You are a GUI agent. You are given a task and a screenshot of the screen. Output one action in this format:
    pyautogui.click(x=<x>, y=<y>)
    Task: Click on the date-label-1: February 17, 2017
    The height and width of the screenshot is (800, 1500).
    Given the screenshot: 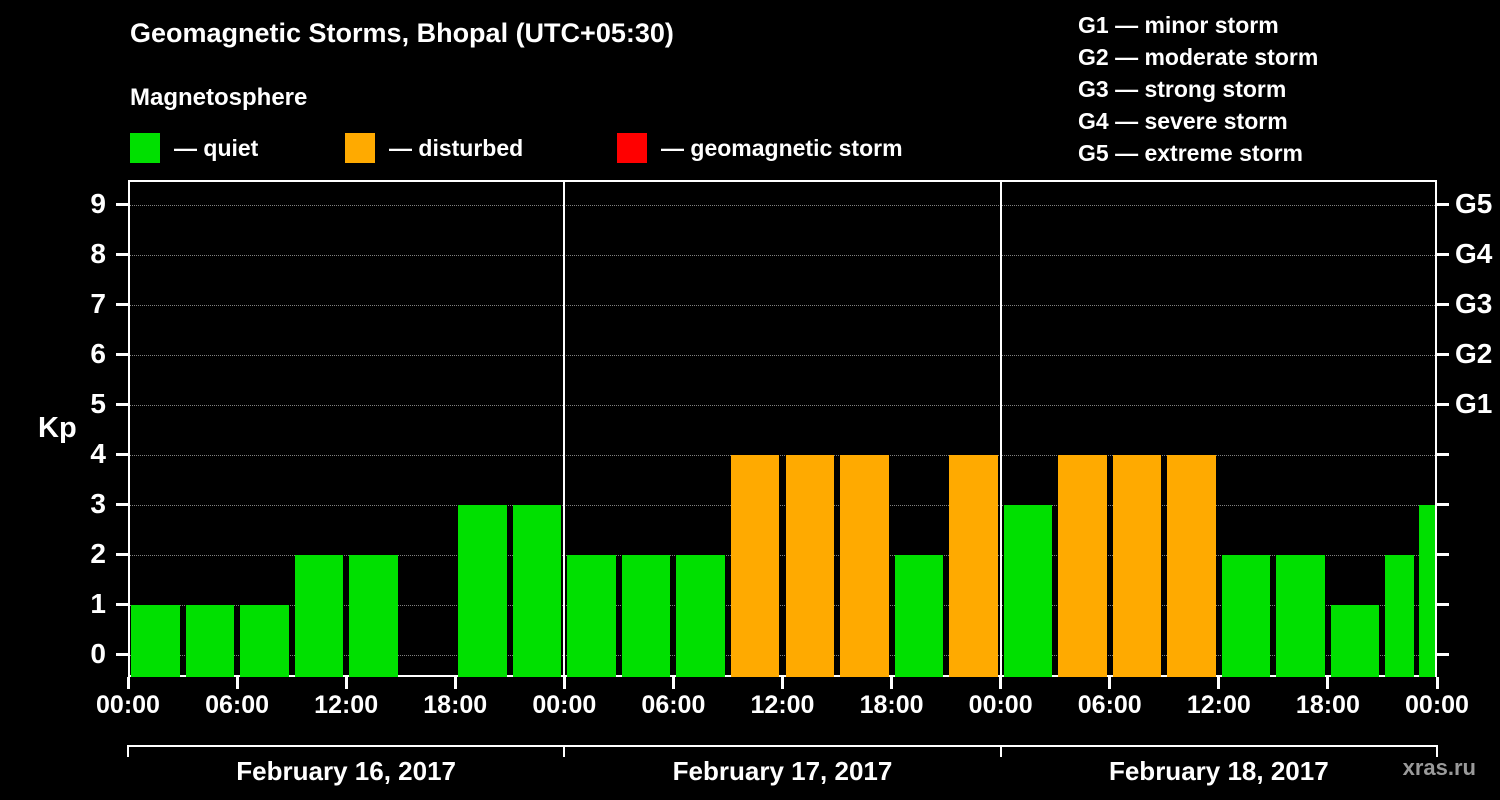 What is the action you would take?
    pyautogui.click(x=782, y=771)
    